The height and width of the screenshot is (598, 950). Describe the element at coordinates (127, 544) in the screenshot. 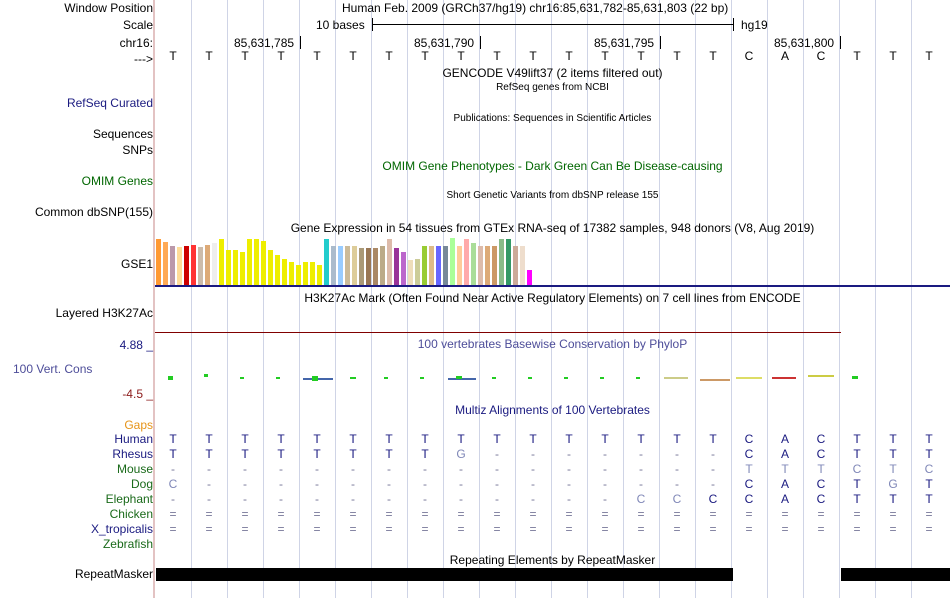

I see `species-label: Zebrafish` at that location.